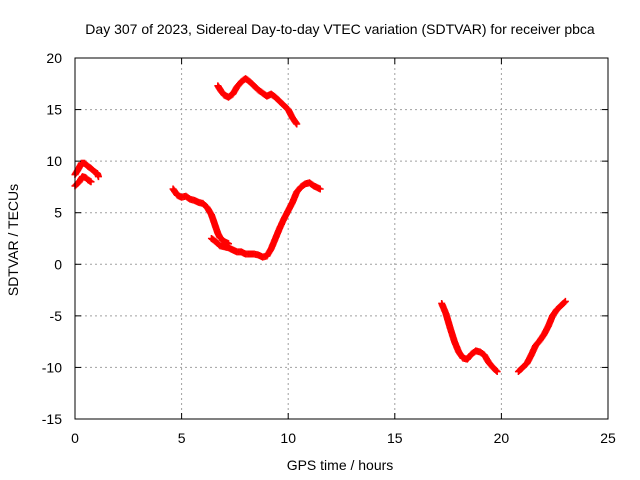 The width and height of the screenshot is (640, 480). What do you see at coordinates (56, 316) in the screenshot?
I see `y-tick-label: -5` at bounding box center [56, 316].